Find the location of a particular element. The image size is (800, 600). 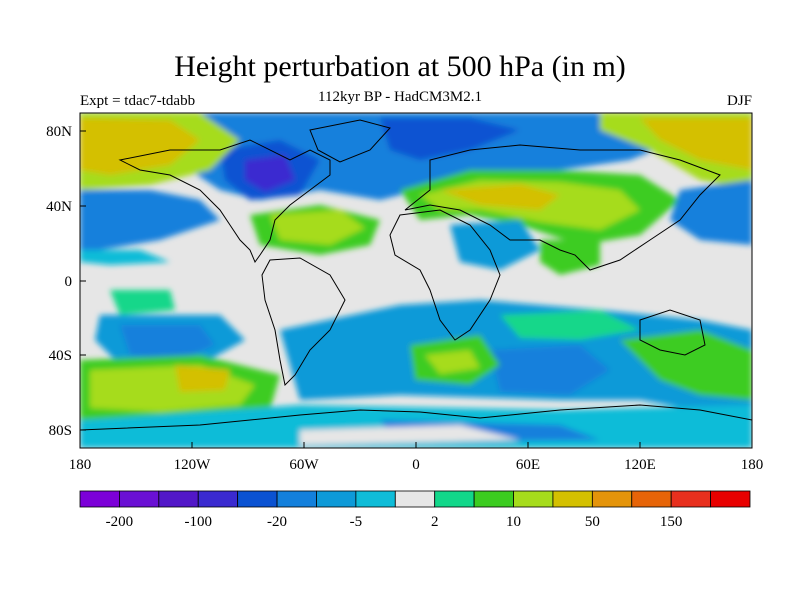

coastline-africa is located at coordinates (445, 275).